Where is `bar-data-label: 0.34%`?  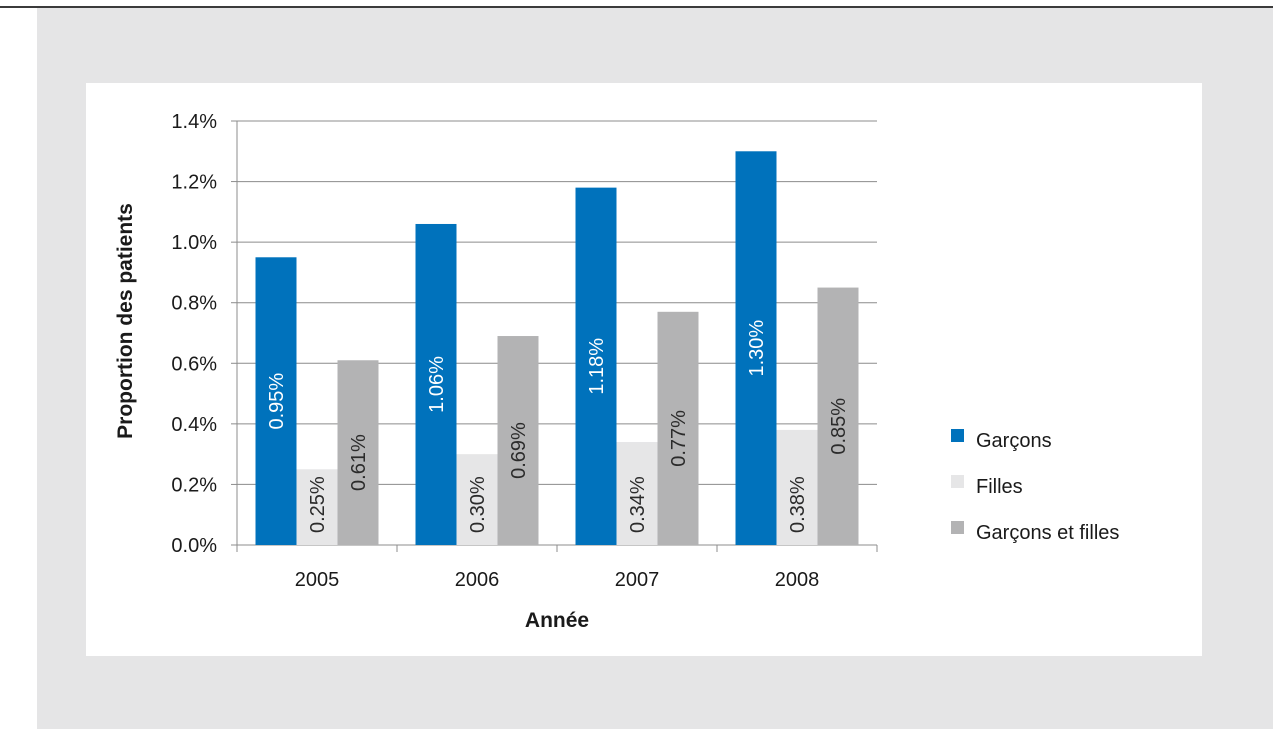 bar-data-label: 0.34% is located at coordinates (638, 504).